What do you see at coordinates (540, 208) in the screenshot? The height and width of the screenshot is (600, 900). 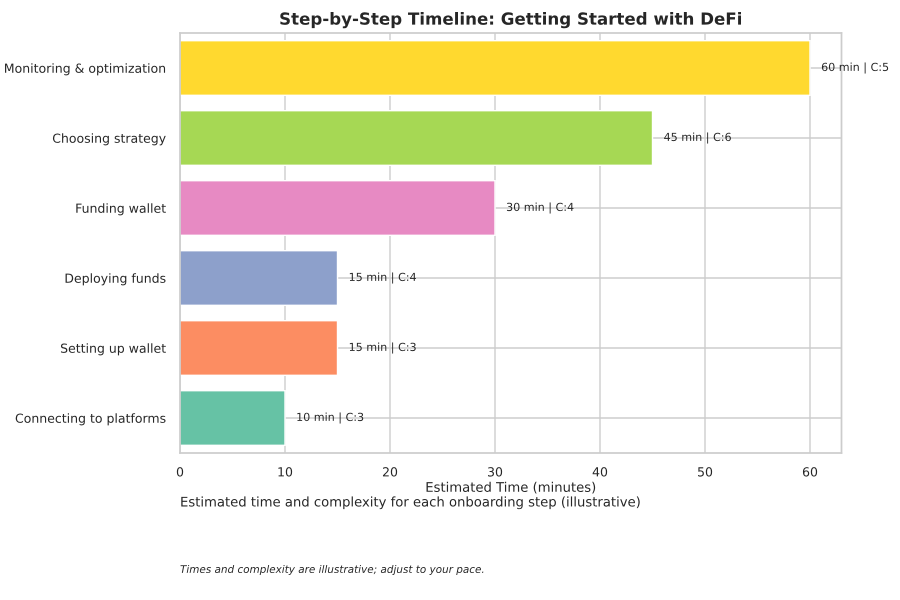 I see `data-label: 30 min | C:4` at bounding box center [540, 208].